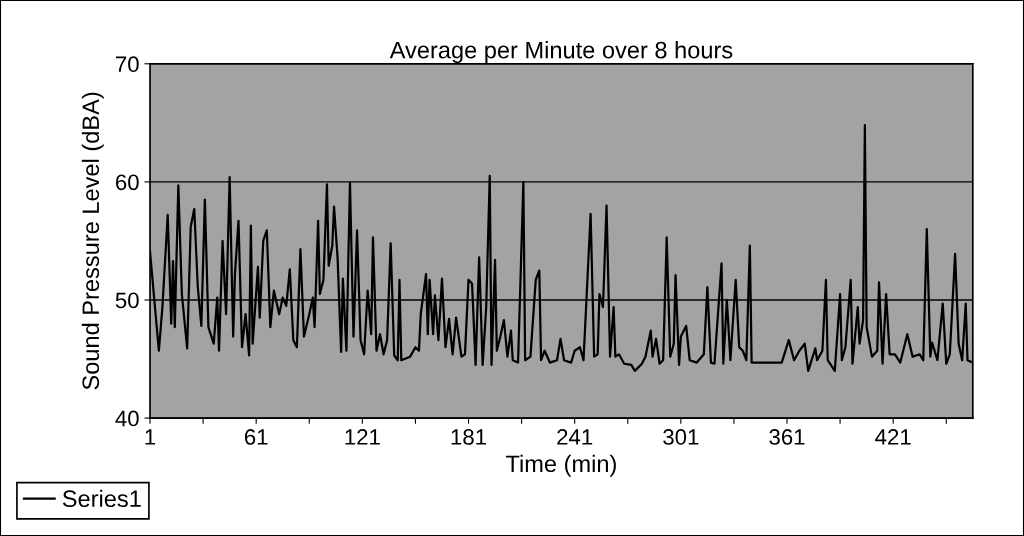 The width and height of the screenshot is (1024, 536). Describe the element at coordinates (127, 418) in the screenshot. I see `y-tick-label: 40` at that location.